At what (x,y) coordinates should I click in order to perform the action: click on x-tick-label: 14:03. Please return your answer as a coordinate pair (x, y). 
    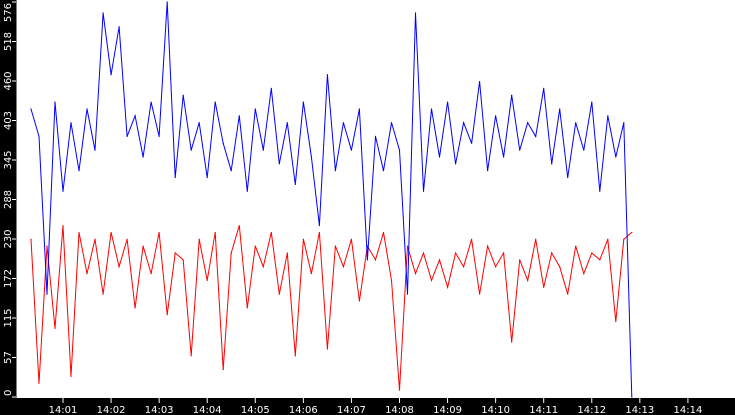
    Looking at the image, I should click on (159, 410).